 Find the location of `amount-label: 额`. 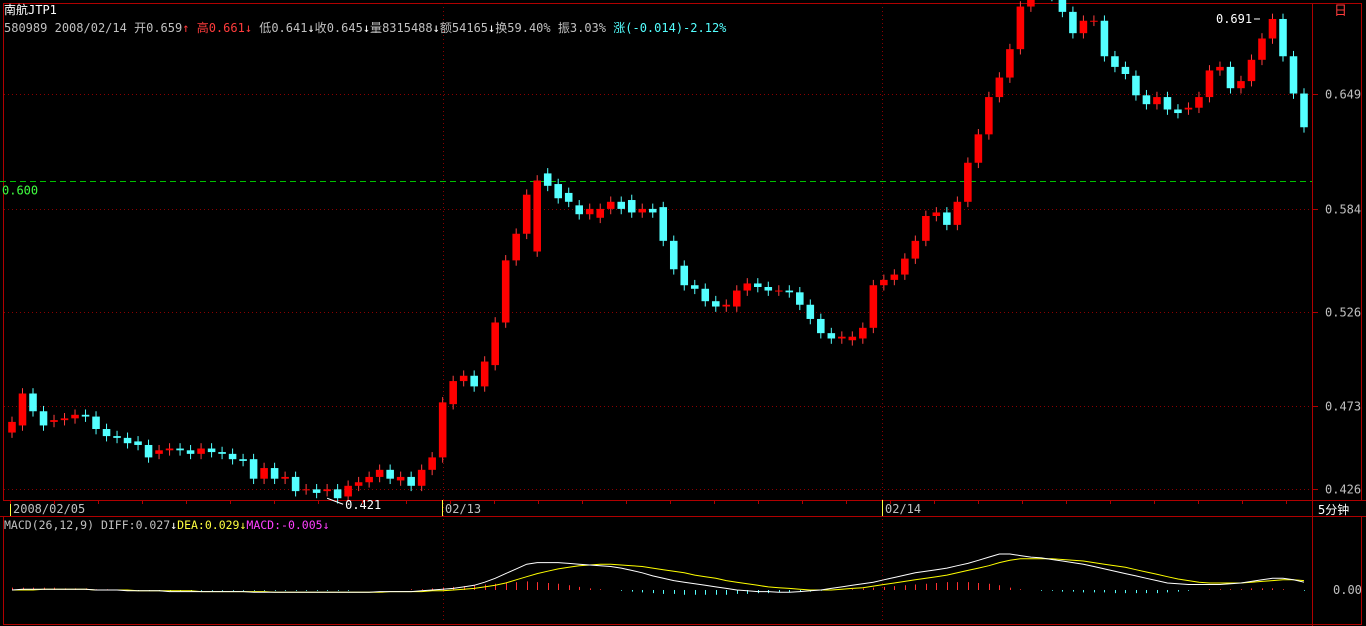

amount-label: 额 is located at coordinates (445, 28).